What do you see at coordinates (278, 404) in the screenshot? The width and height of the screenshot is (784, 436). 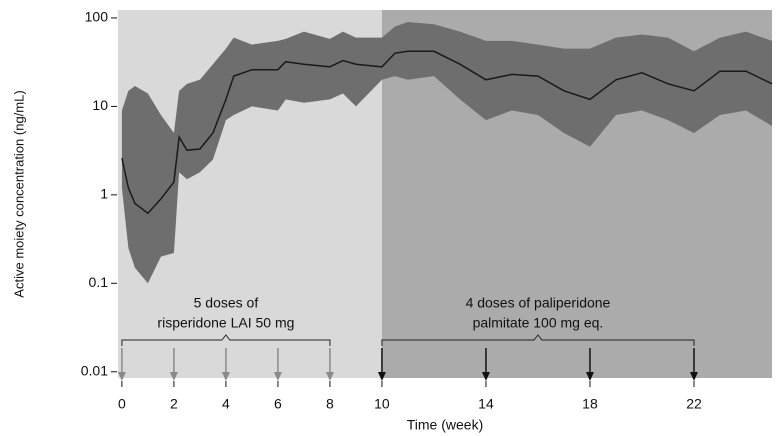 I see `x-tick-label: 6` at bounding box center [278, 404].